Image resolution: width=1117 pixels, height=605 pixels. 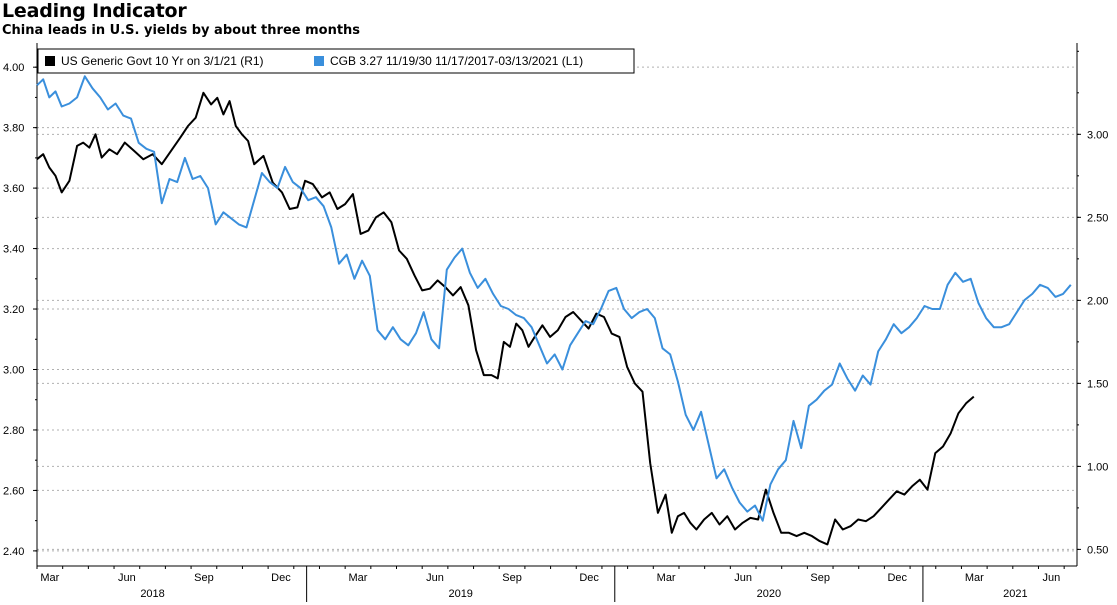 I want to click on tick-label-left: 3.60, so click(x=13, y=189).